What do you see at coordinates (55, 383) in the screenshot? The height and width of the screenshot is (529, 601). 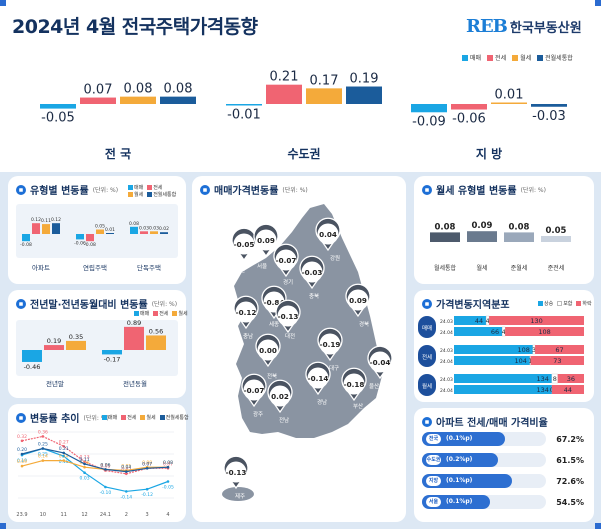 I see `category-label: 전년말` at bounding box center [55, 383].